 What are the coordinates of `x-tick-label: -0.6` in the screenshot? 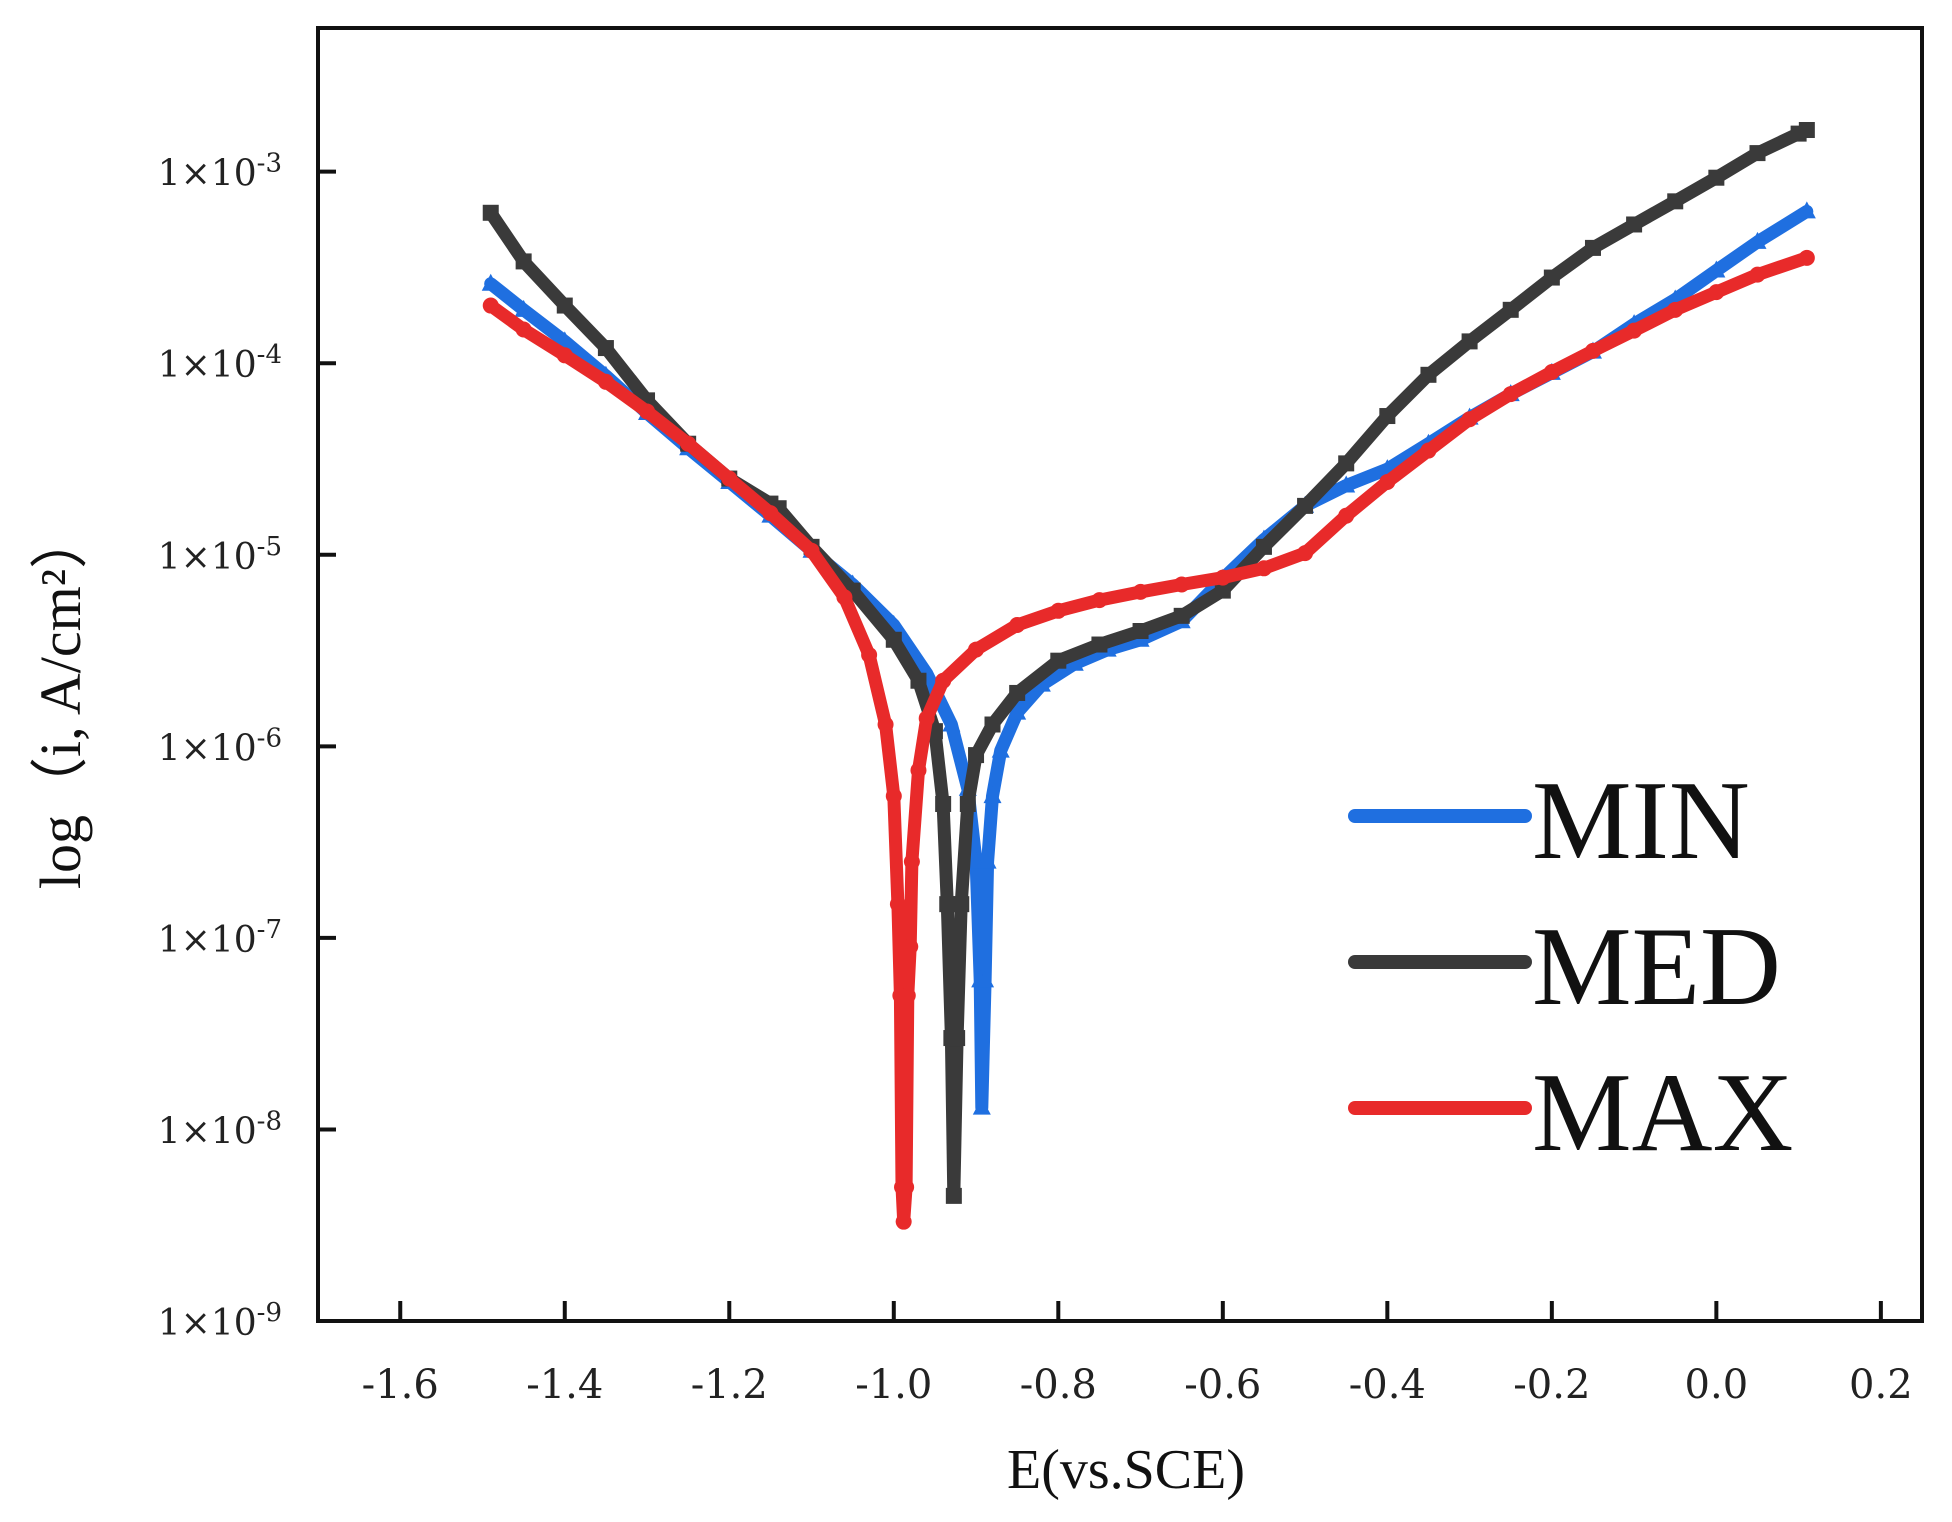 It's located at (1222, 1385).